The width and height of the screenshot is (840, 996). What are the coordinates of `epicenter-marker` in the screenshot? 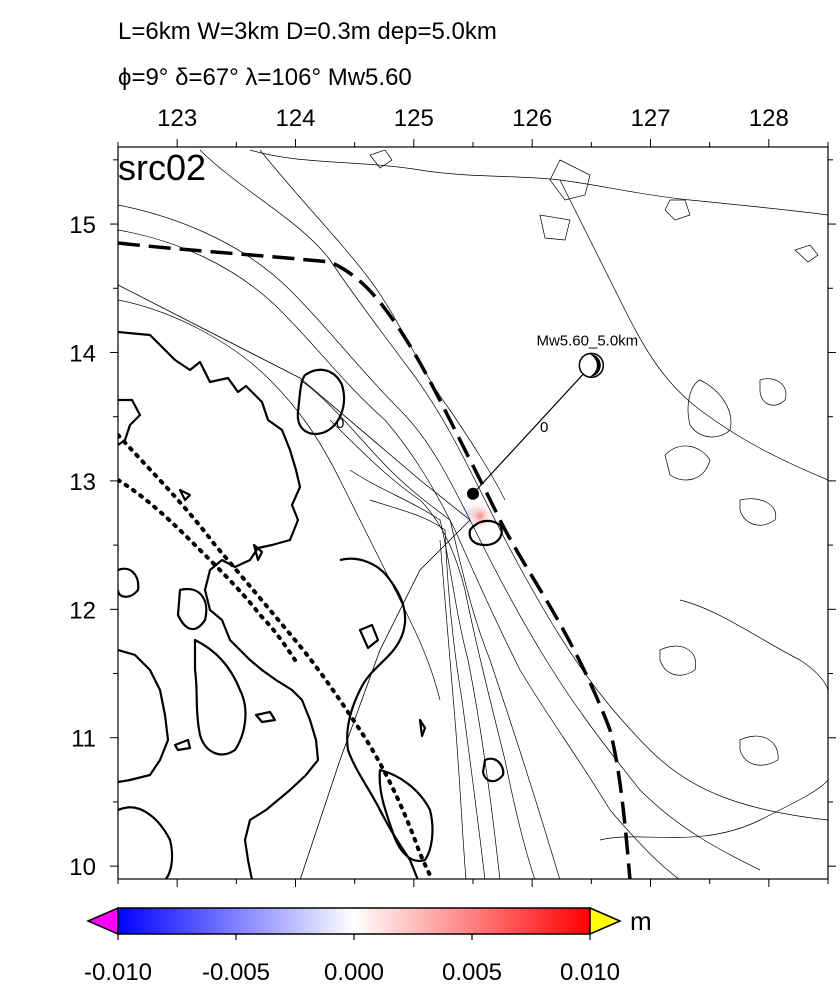 It's located at (473, 493).